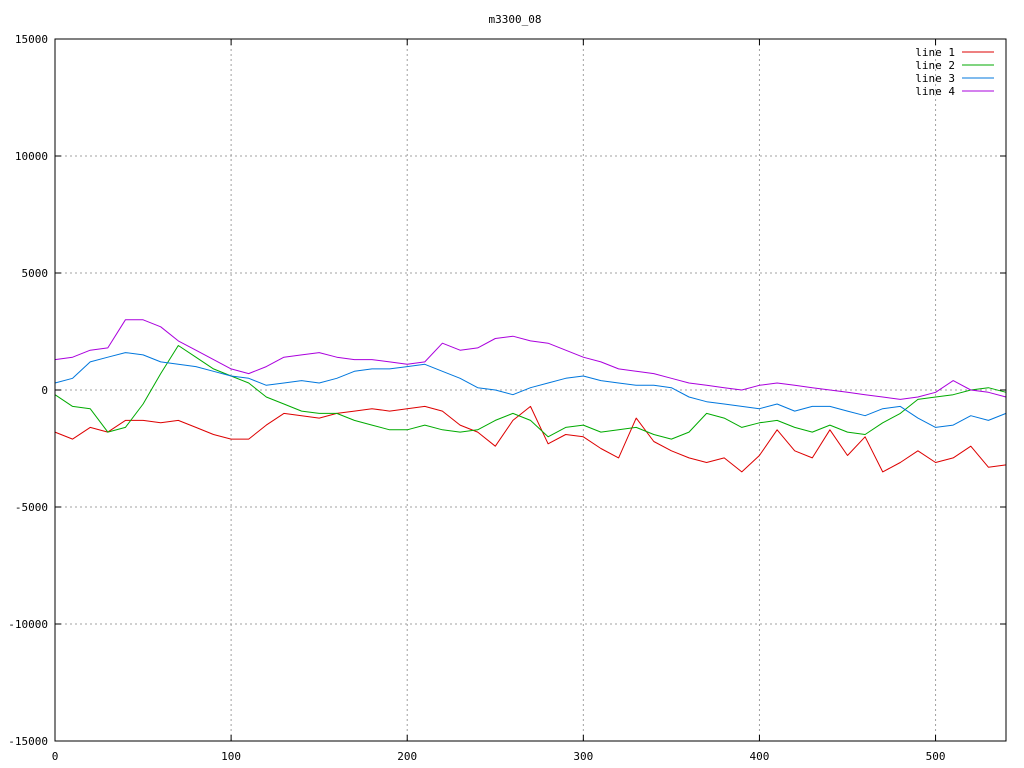 Image resolution: width=1024 pixels, height=768 pixels. I want to click on chart-title: m3300_08, so click(515, 19).